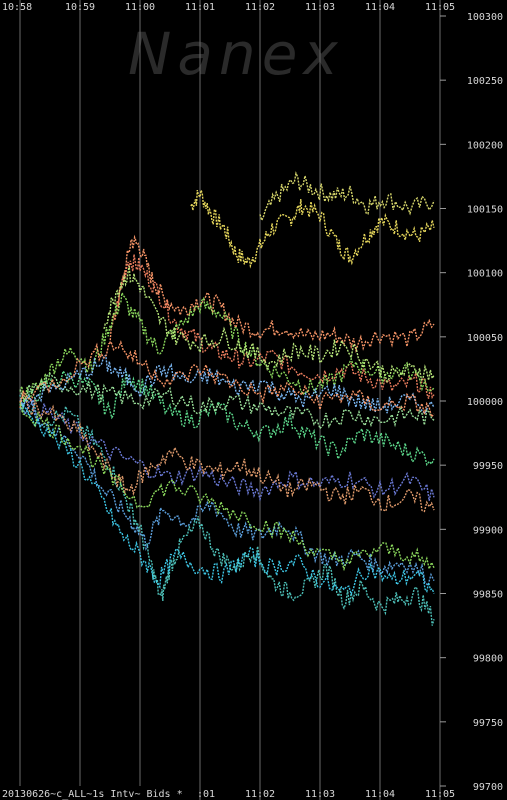 Image resolution: width=507 pixels, height=800 pixels. What do you see at coordinates (260, 794) in the screenshot?
I see `x-tick-bottom: 11:02` at bounding box center [260, 794].